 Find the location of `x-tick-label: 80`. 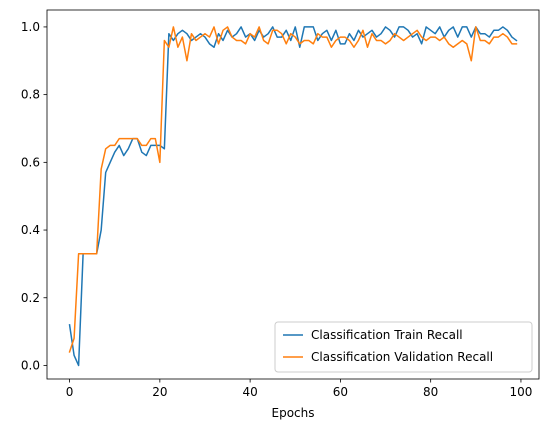

x-tick-label: 80 is located at coordinates (430, 392).